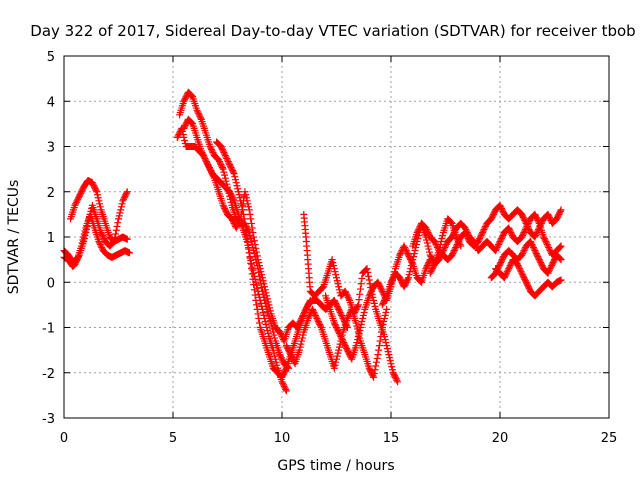 This screenshot has width=640, height=480. Describe the element at coordinates (526, 260) in the screenshot. I see `series-track-n` at that location.